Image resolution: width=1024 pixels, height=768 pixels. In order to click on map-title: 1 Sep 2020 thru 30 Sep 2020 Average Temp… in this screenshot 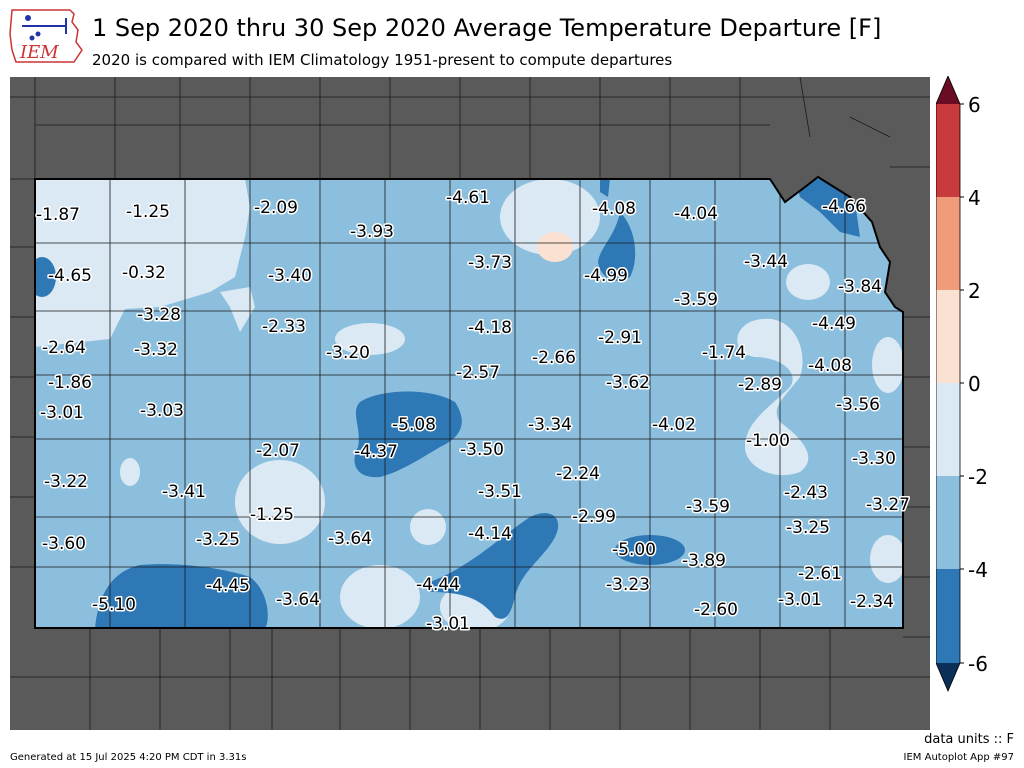, I will do `click(487, 28)`.